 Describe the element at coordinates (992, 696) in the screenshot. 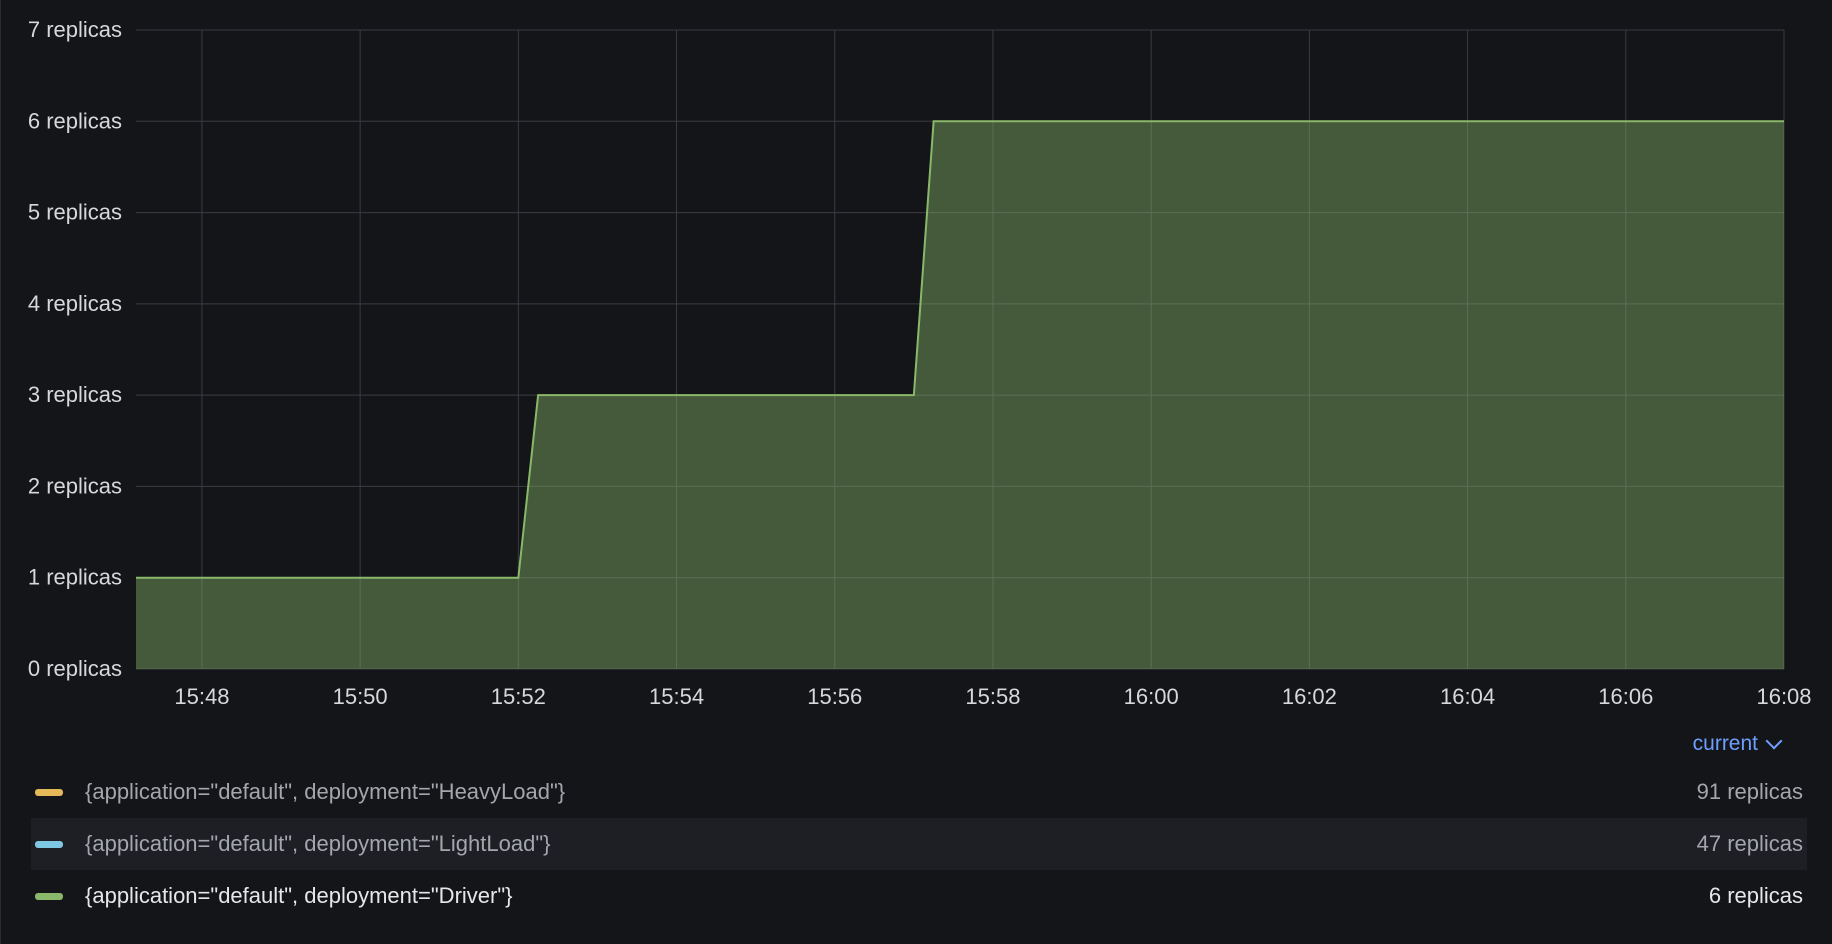

I see `x-tick-label: 15:58` at that location.